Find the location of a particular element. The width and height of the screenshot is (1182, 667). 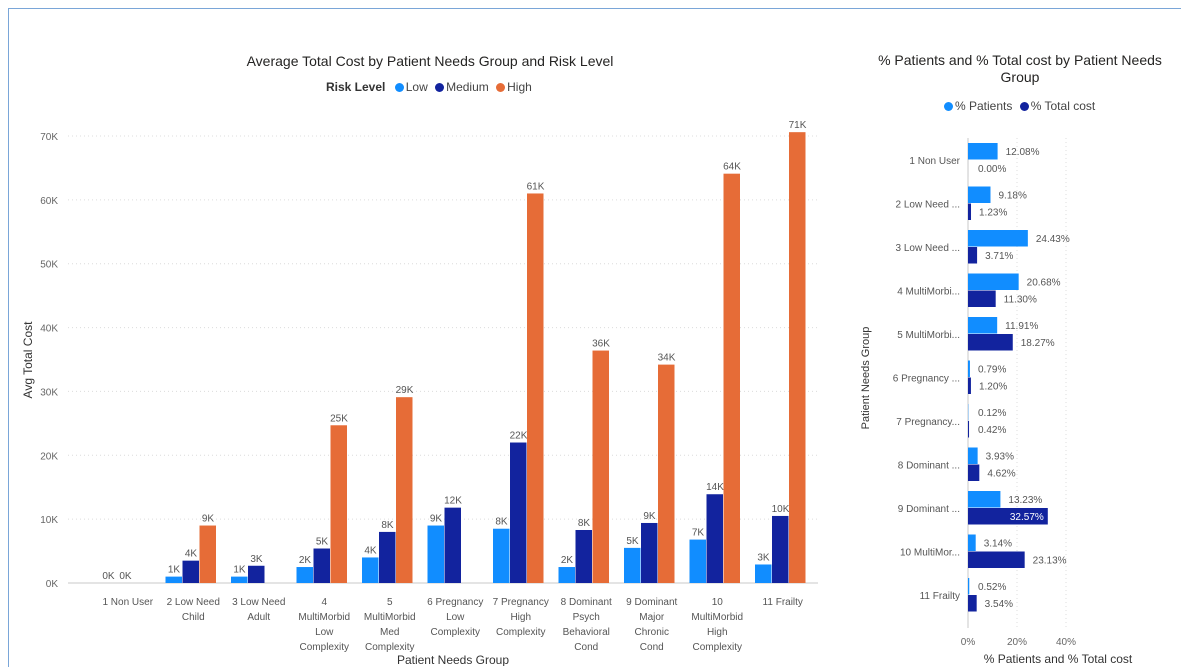

y-tick-label: 20K is located at coordinates (49, 456).